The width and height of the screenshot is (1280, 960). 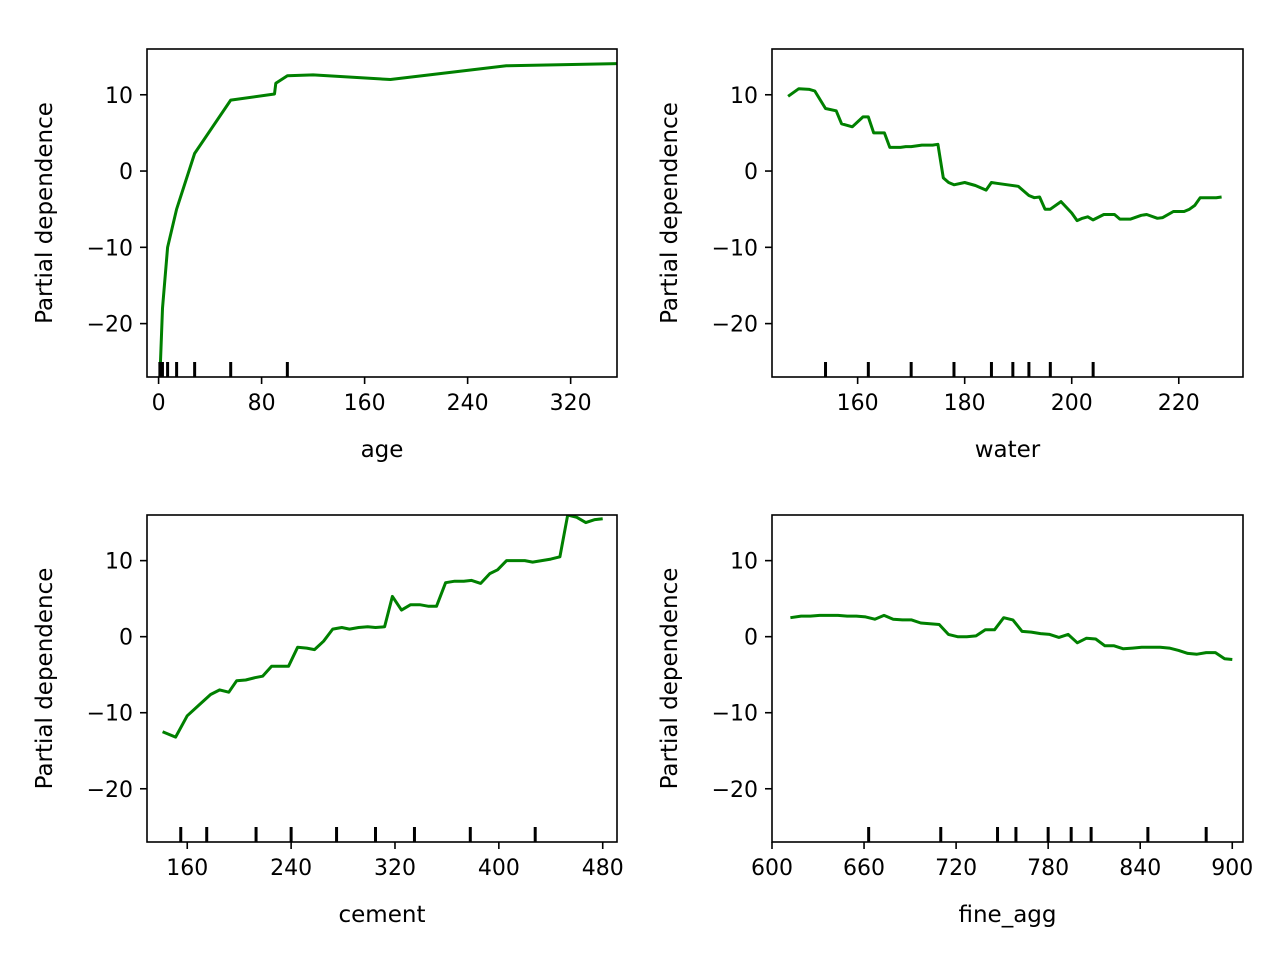 I want to click on x-tick-label: 840, so click(x=1140, y=868).